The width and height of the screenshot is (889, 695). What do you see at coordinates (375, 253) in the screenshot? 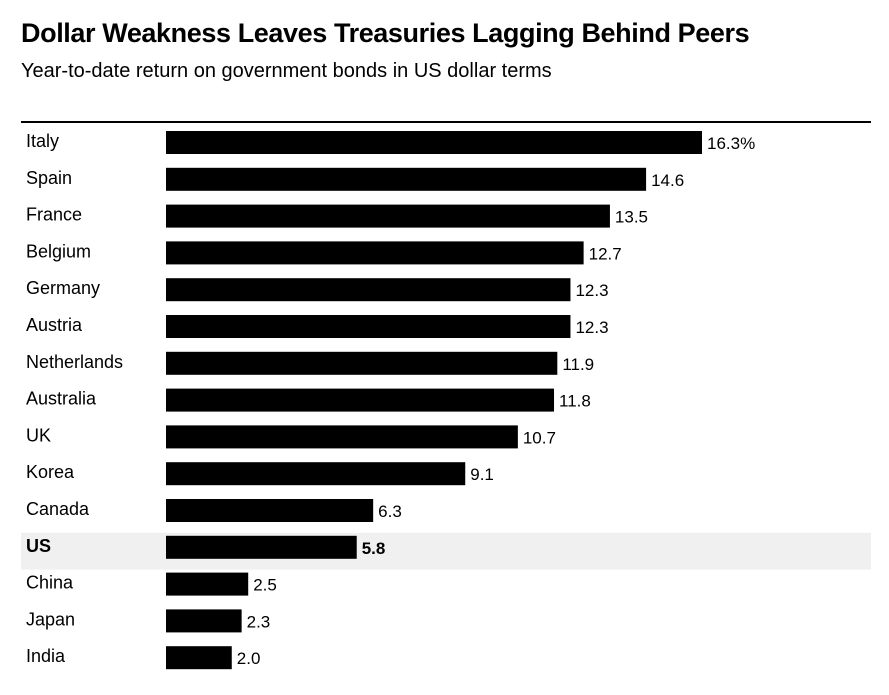
I see `bar-belgium` at bounding box center [375, 253].